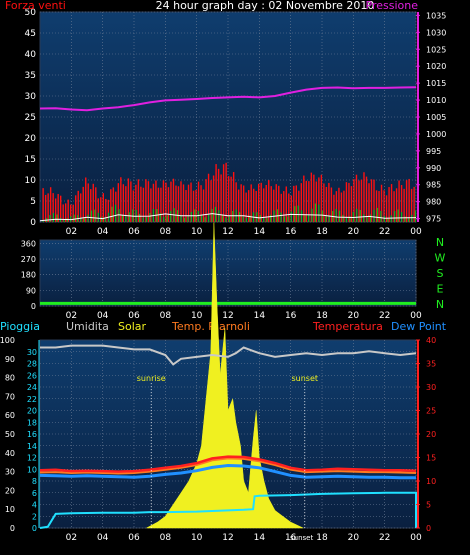  Describe the element at coordinates (436, 100) in the screenshot. I see `y-right-tick-label: 1010` at that location.